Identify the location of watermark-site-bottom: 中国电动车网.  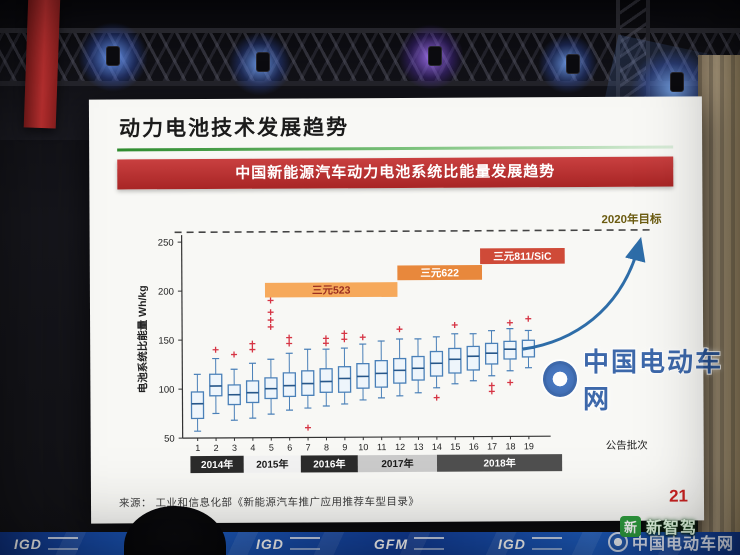
(670, 542).